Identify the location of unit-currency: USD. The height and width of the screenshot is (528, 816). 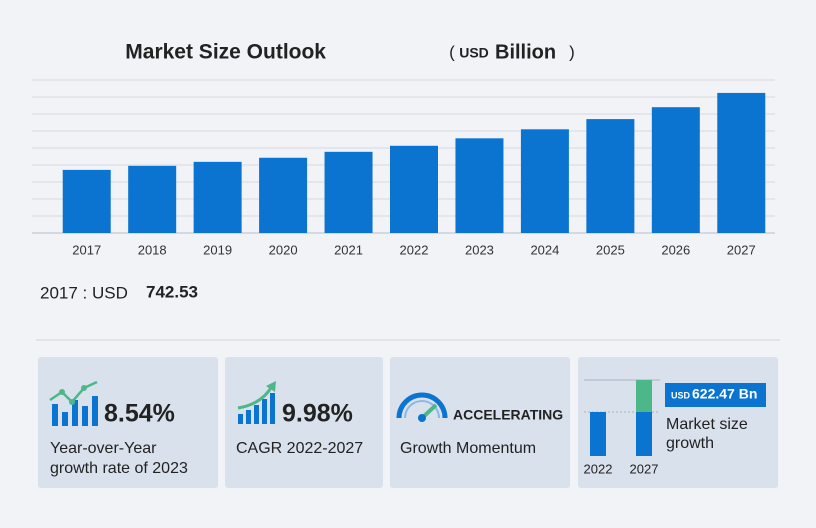
(474, 53).